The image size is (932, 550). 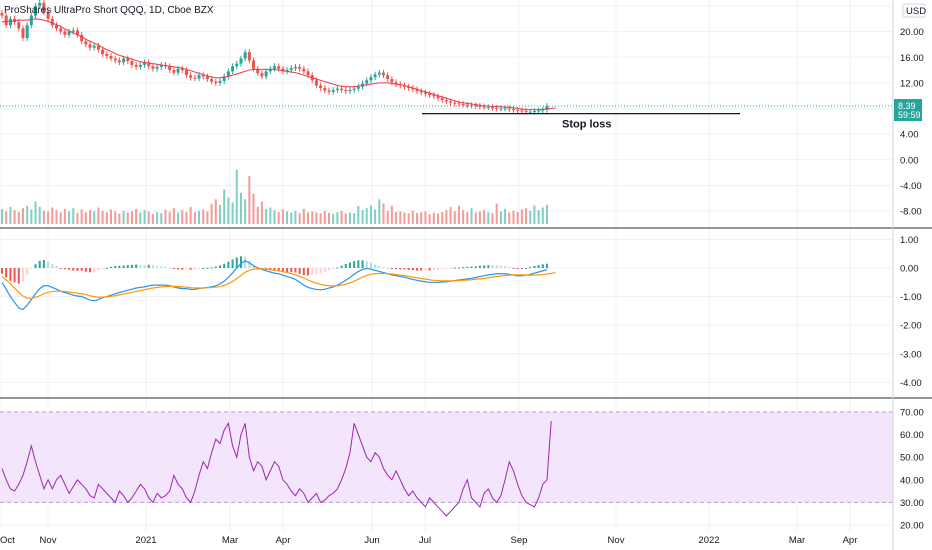 What do you see at coordinates (907, 106) in the screenshot?
I see `price-tag-value: 8.39` at bounding box center [907, 106].